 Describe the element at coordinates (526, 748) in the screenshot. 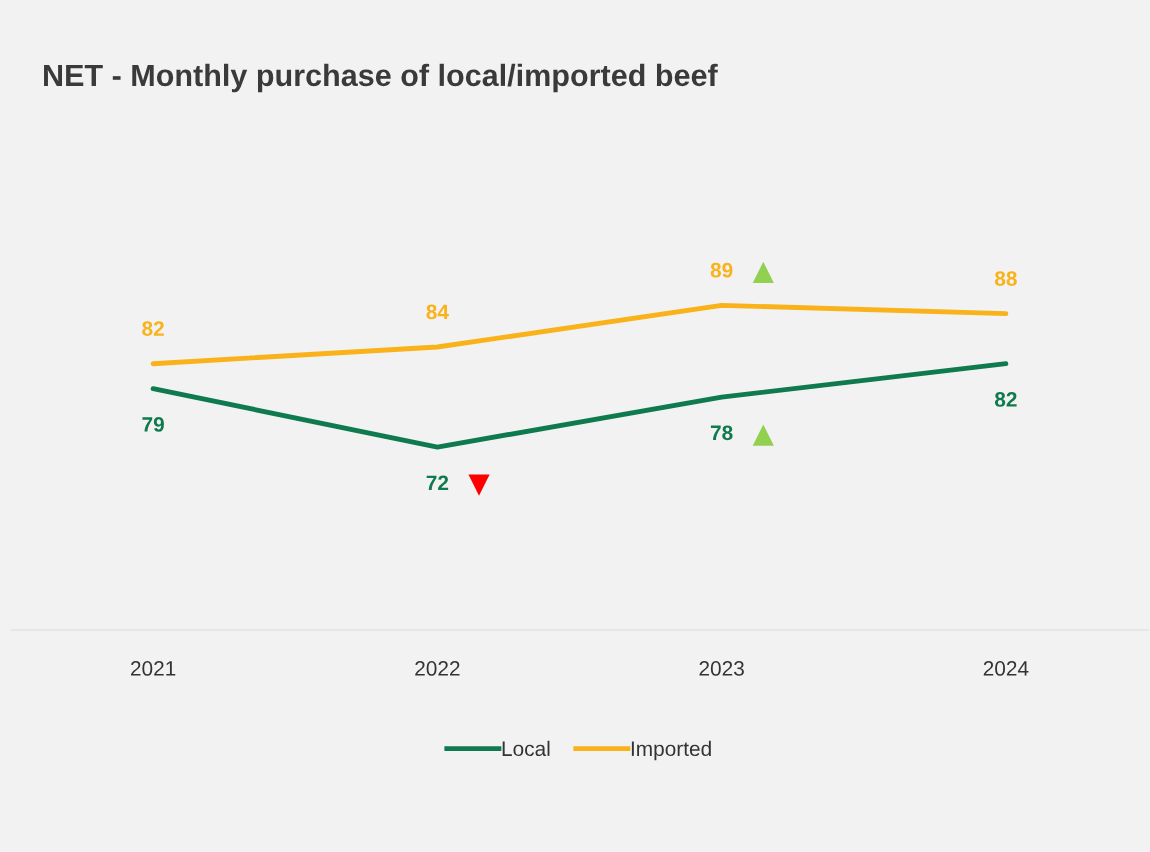

I see `legend-label: Local` at that location.